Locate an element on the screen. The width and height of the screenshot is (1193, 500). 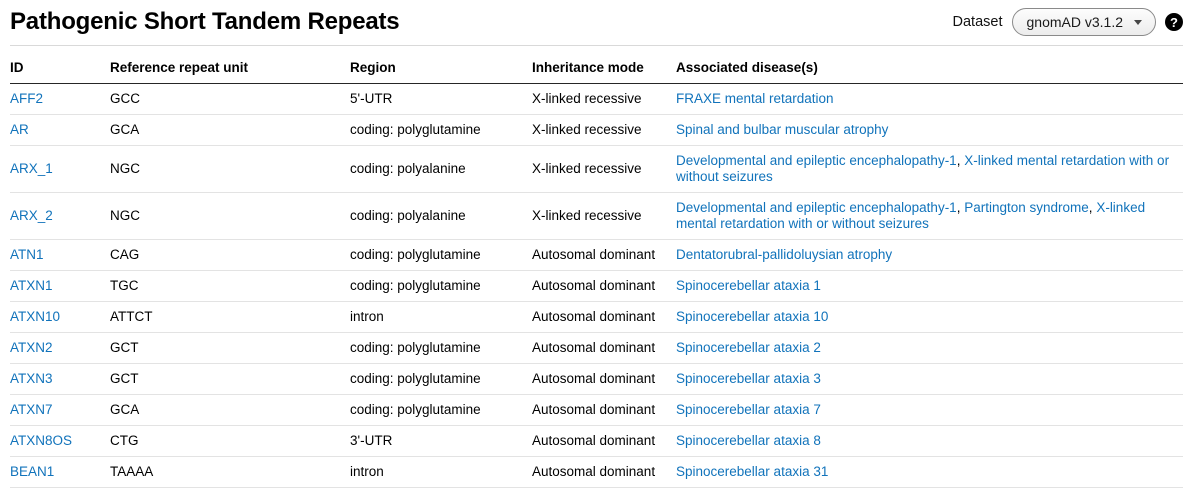
cell-repeat-unit: TAAAA is located at coordinates (230, 472).